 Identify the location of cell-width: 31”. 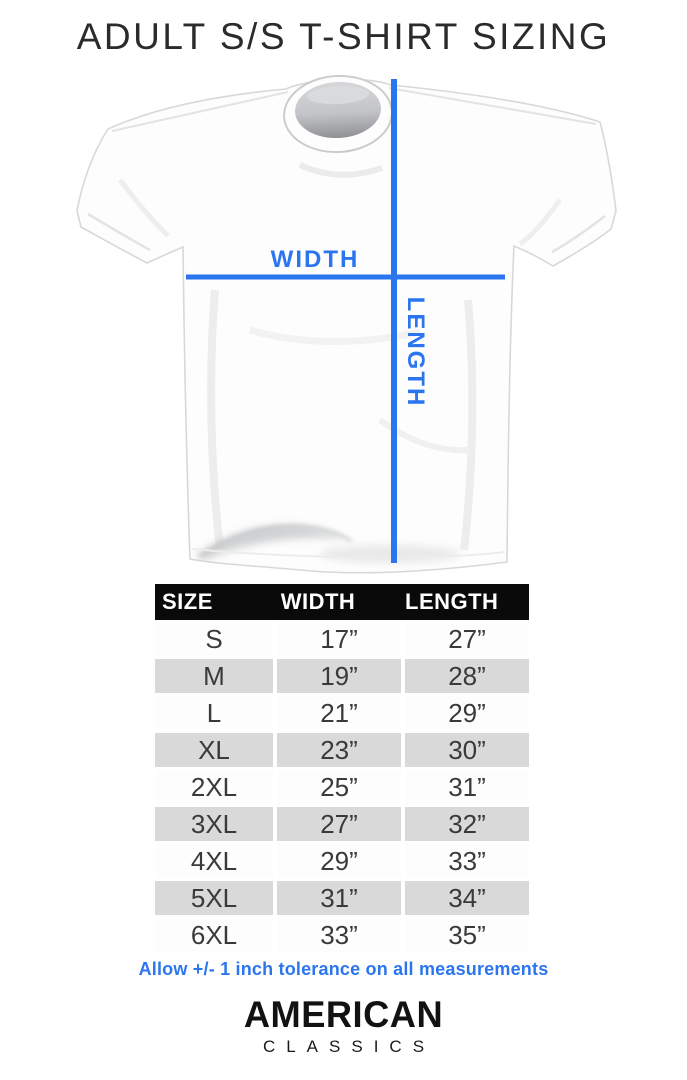
(339, 898).